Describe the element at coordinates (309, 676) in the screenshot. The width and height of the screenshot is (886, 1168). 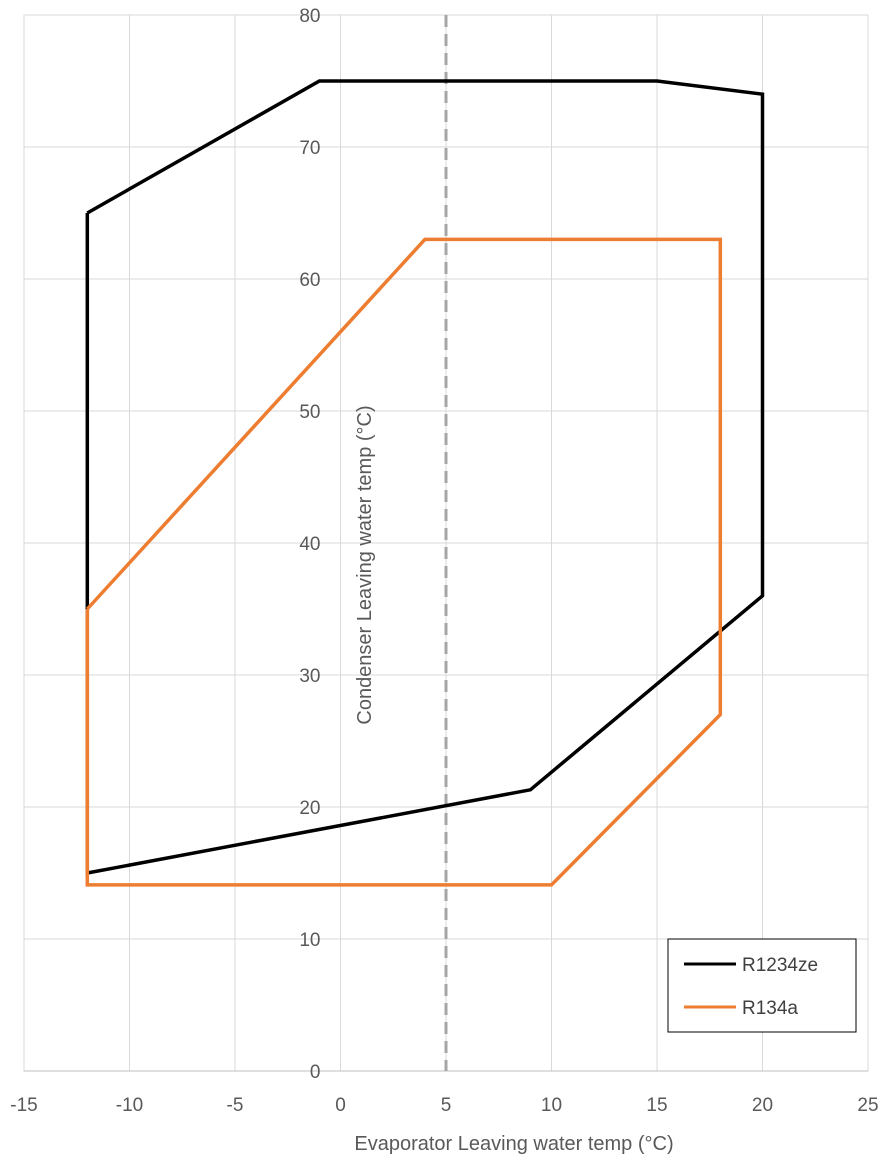
I see `y-tick-label: 30` at that location.